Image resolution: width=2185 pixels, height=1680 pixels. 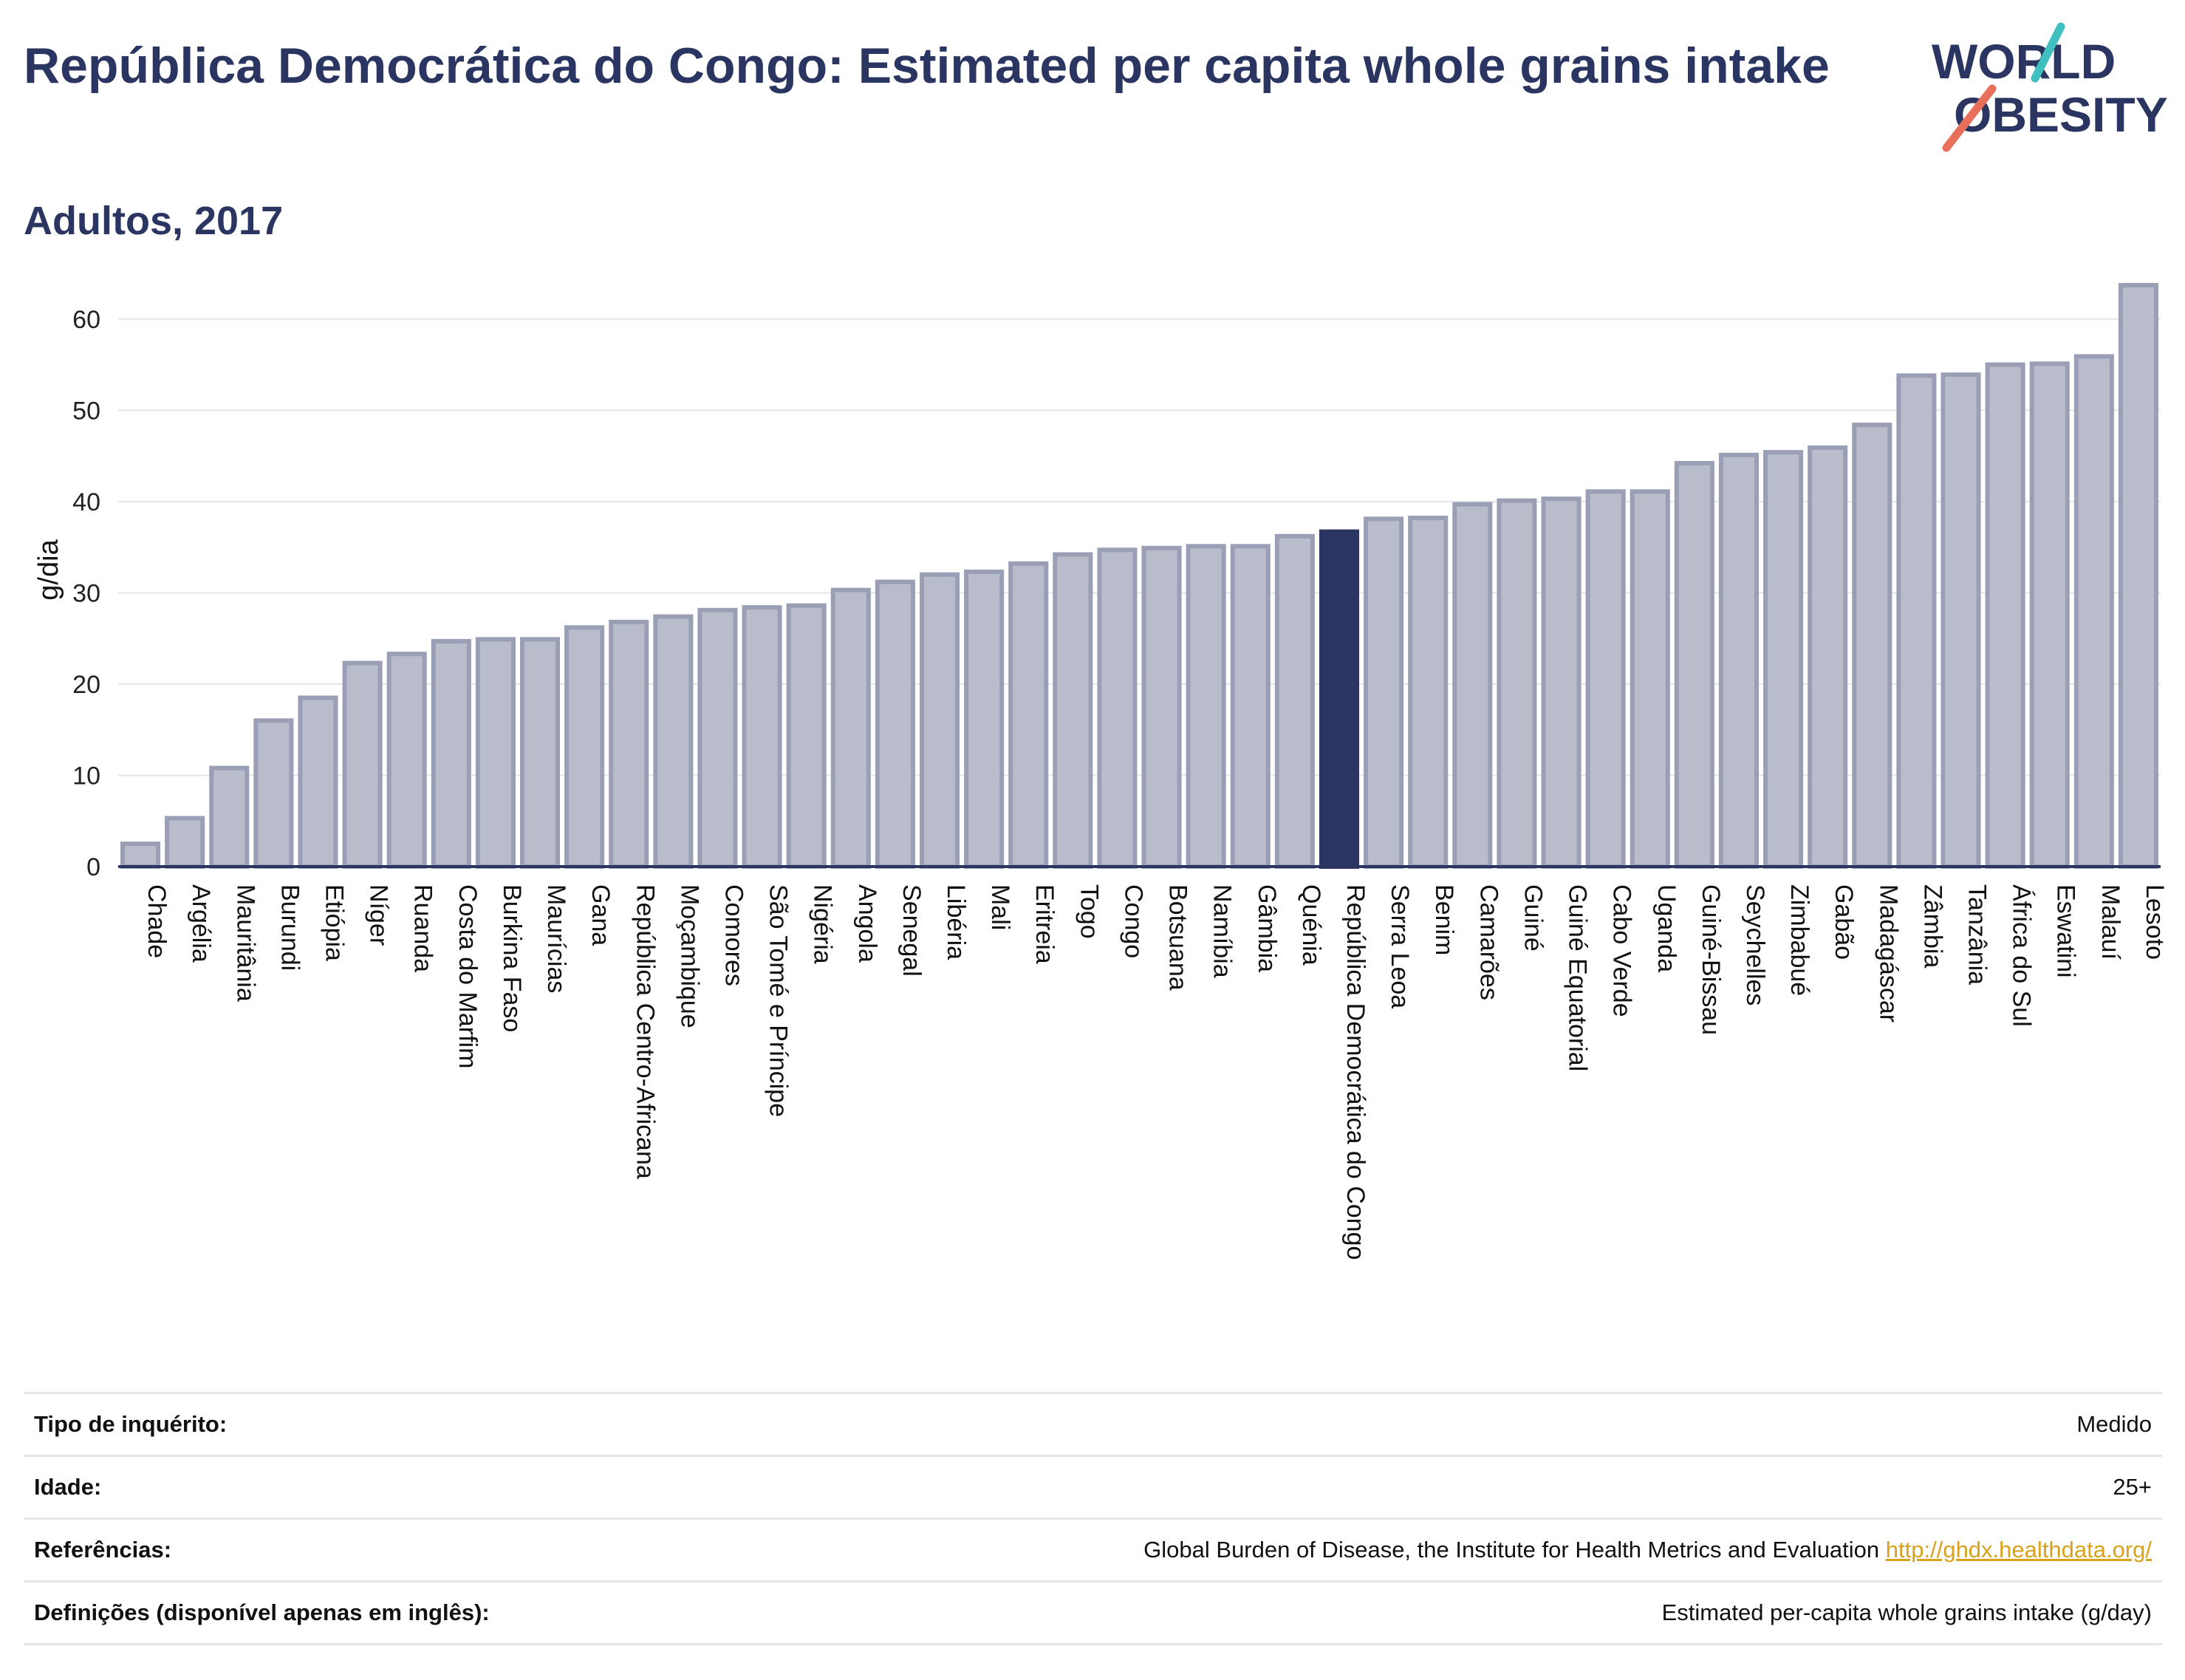 I want to click on x-tick-label: São Tomé e Príncipe, so click(x=779, y=1000).